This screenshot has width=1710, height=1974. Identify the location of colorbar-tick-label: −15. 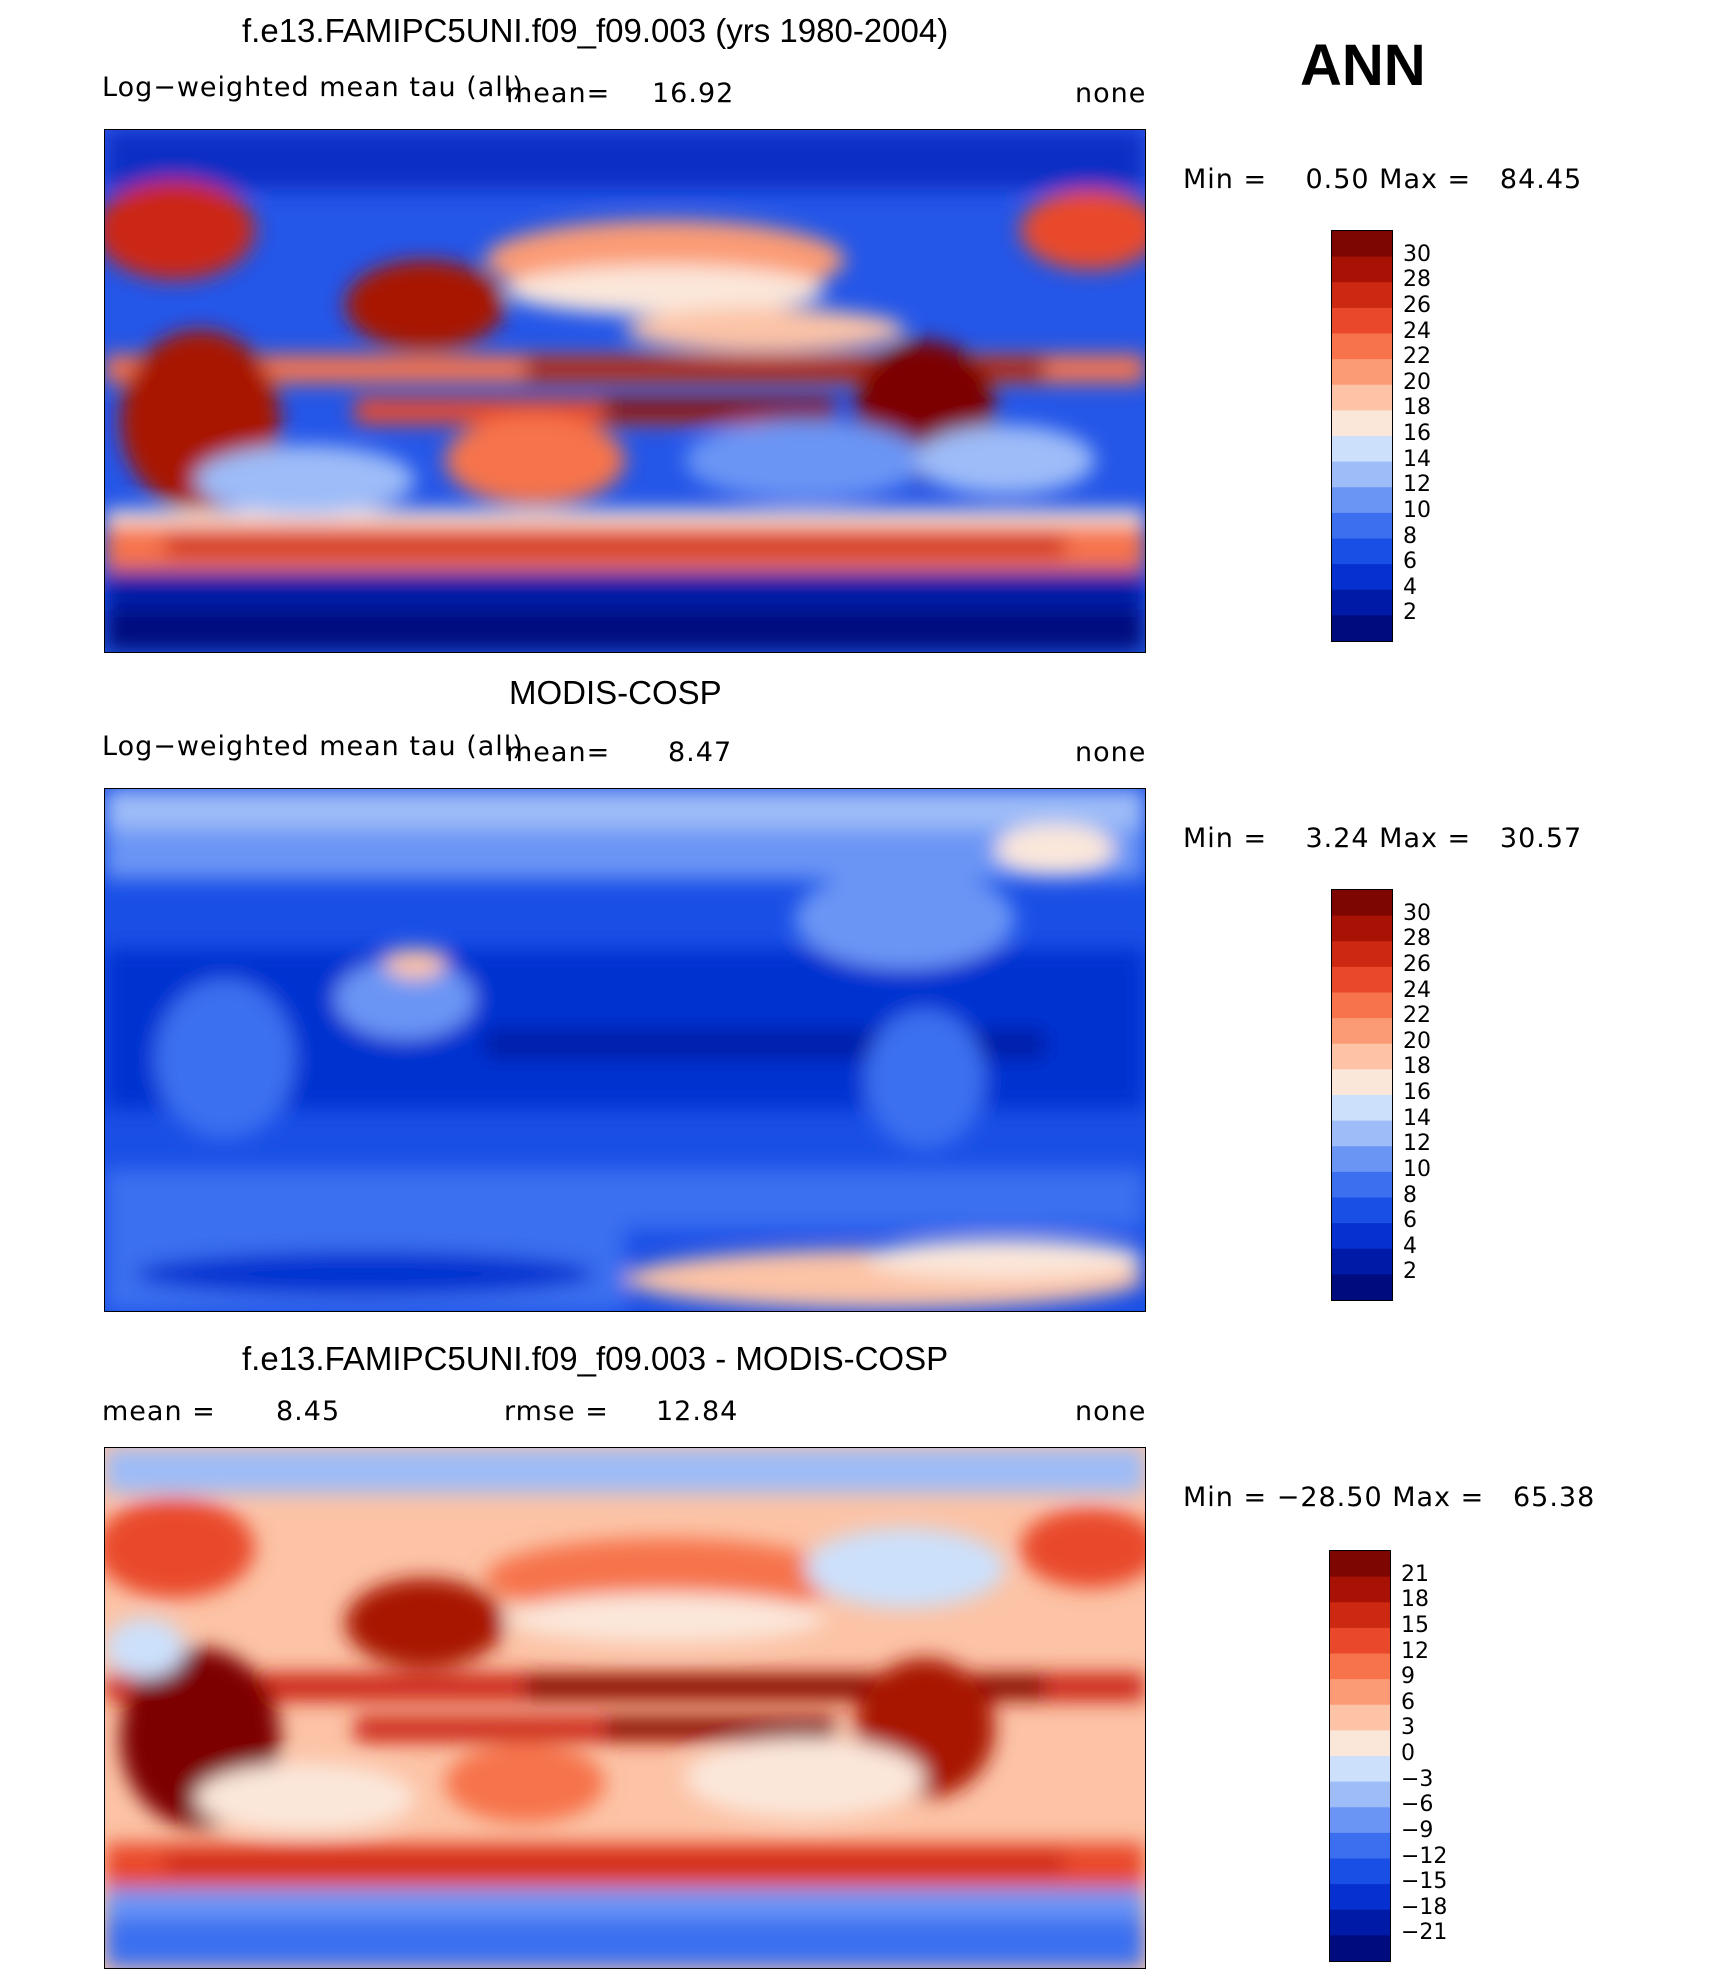
(1424, 1882).